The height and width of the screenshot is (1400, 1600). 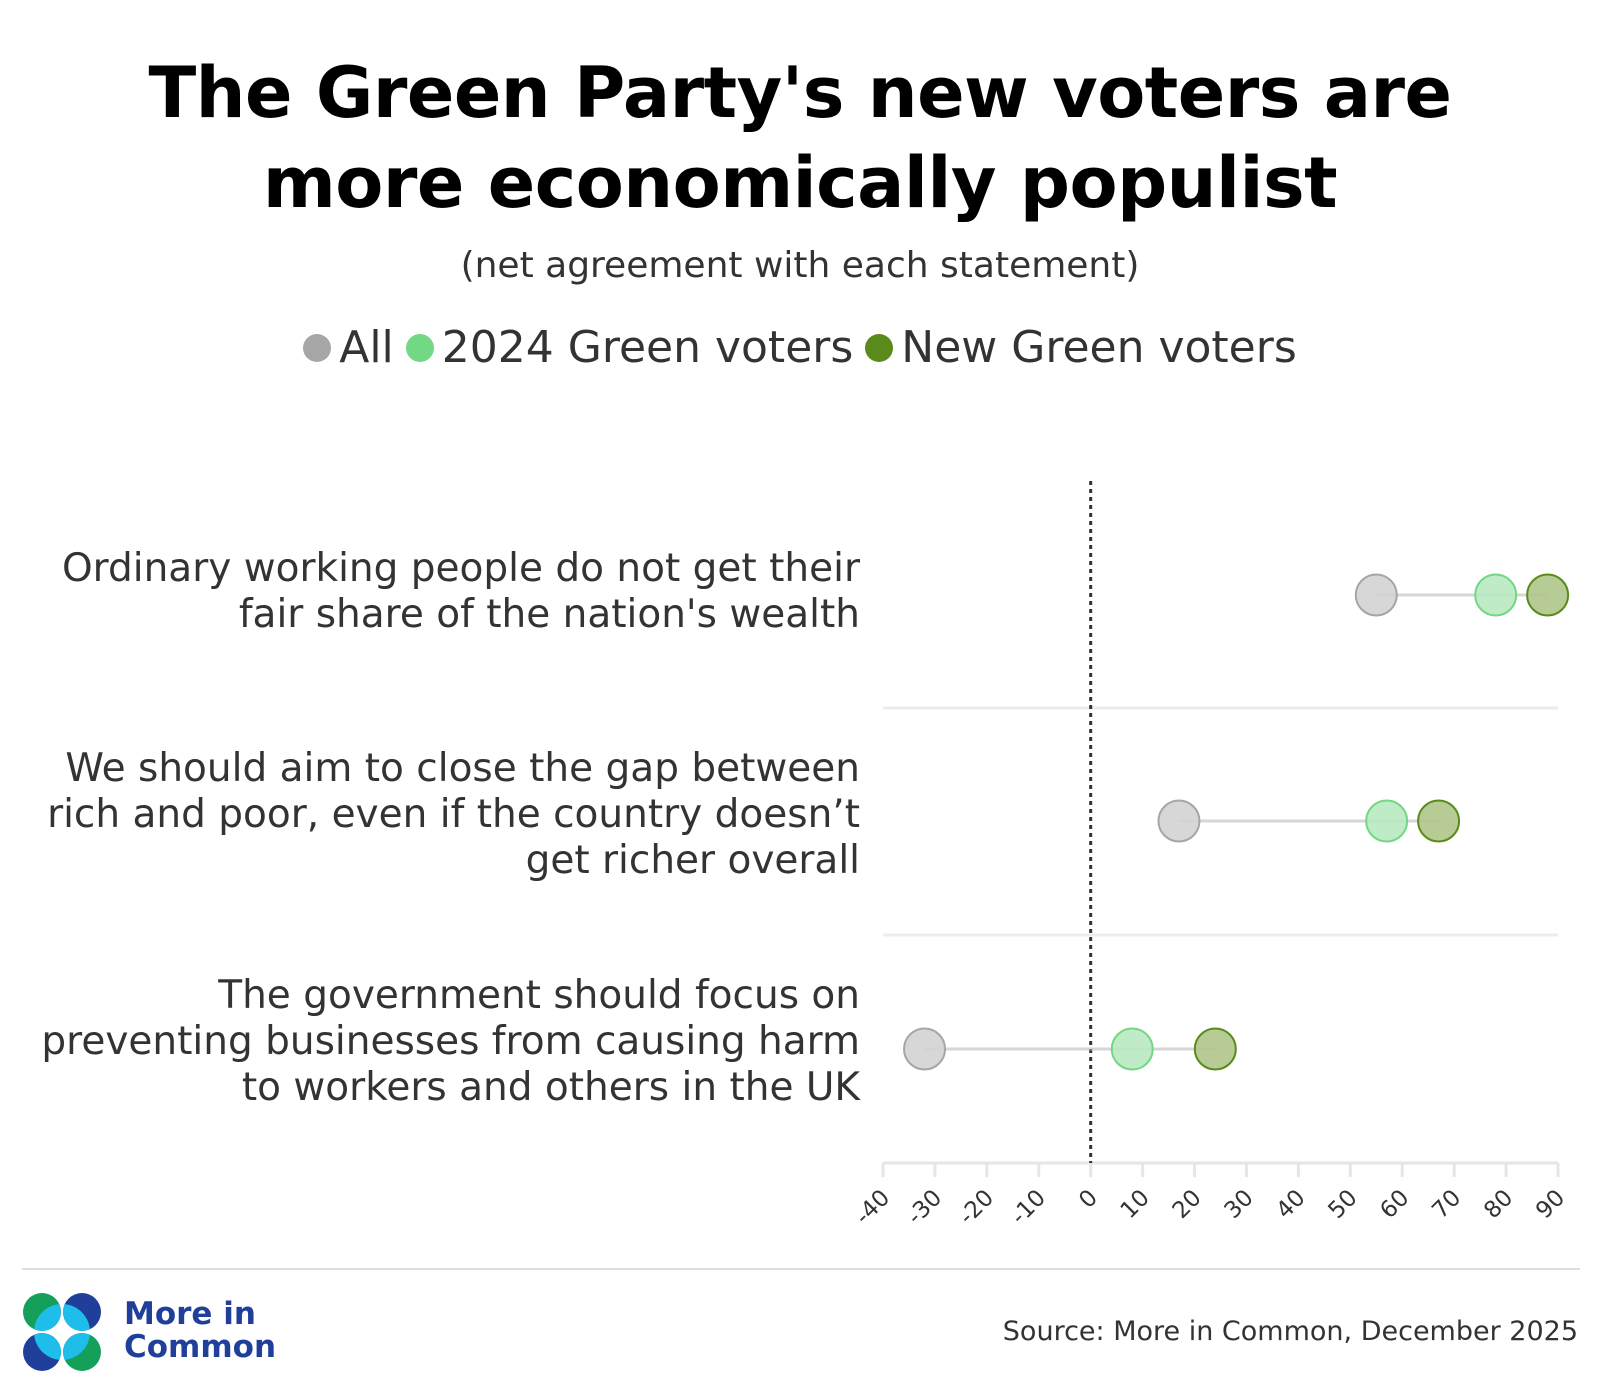 I want to click on logo-line2: Common, so click(x=200, y=1347).